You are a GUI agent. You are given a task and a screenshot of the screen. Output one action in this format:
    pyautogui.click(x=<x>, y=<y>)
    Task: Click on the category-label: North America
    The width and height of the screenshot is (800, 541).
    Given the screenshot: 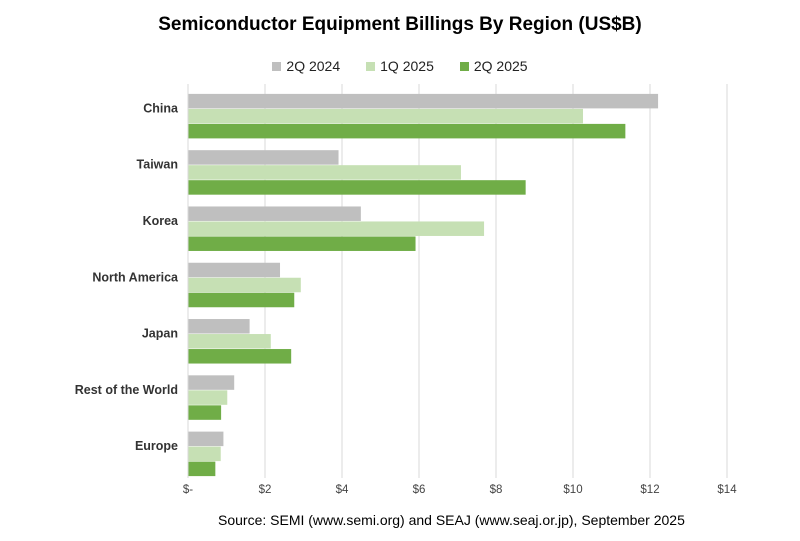 What is the action you would take?
    pyautogui.click(x=135, y=277)
    